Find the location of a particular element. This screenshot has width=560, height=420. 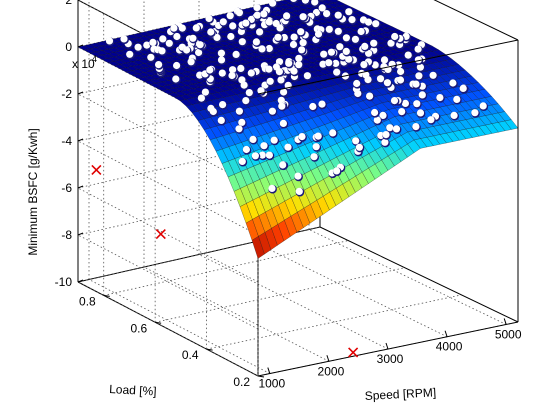

surface-cell is located at coordinates (511, 124).